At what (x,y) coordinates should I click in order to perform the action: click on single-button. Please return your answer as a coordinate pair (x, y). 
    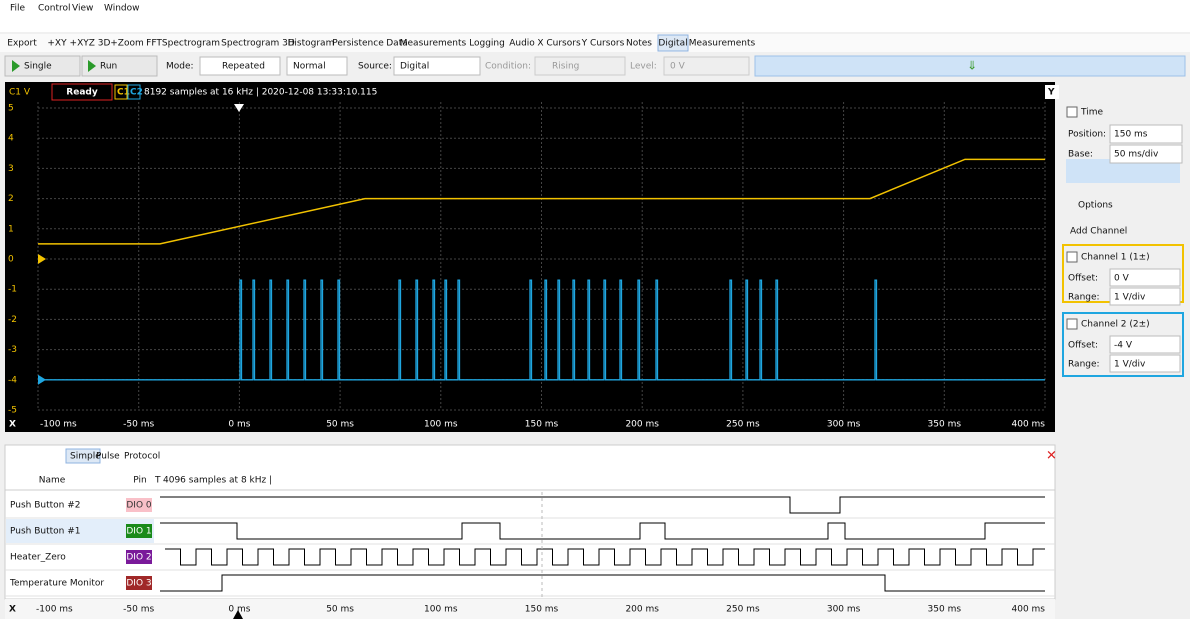
    Looking at the image, I should click on (42, 66).